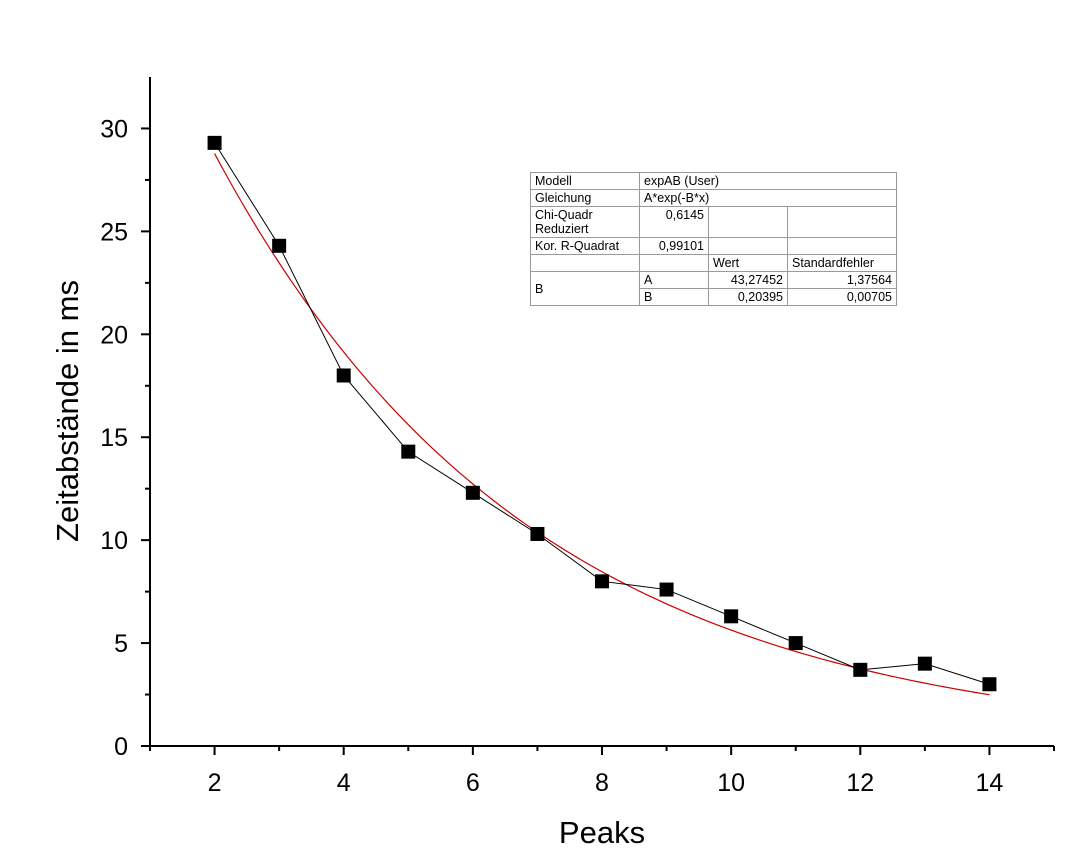  What do you see at coordinates (121, 644) in the screenshot?
I see `y-tick-label: 5` at bounding box center [121, 644].